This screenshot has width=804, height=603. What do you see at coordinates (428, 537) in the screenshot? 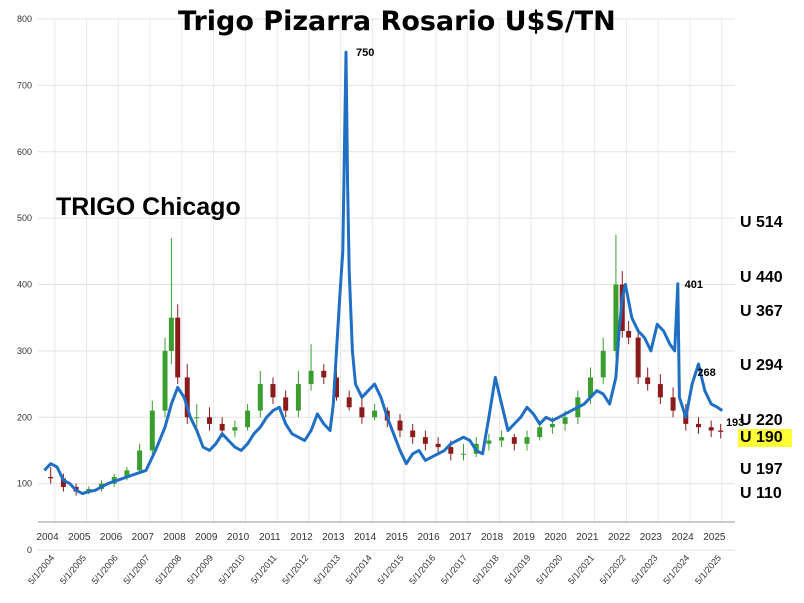
I see `year-label: 2016` at bounding box center [428, 537].